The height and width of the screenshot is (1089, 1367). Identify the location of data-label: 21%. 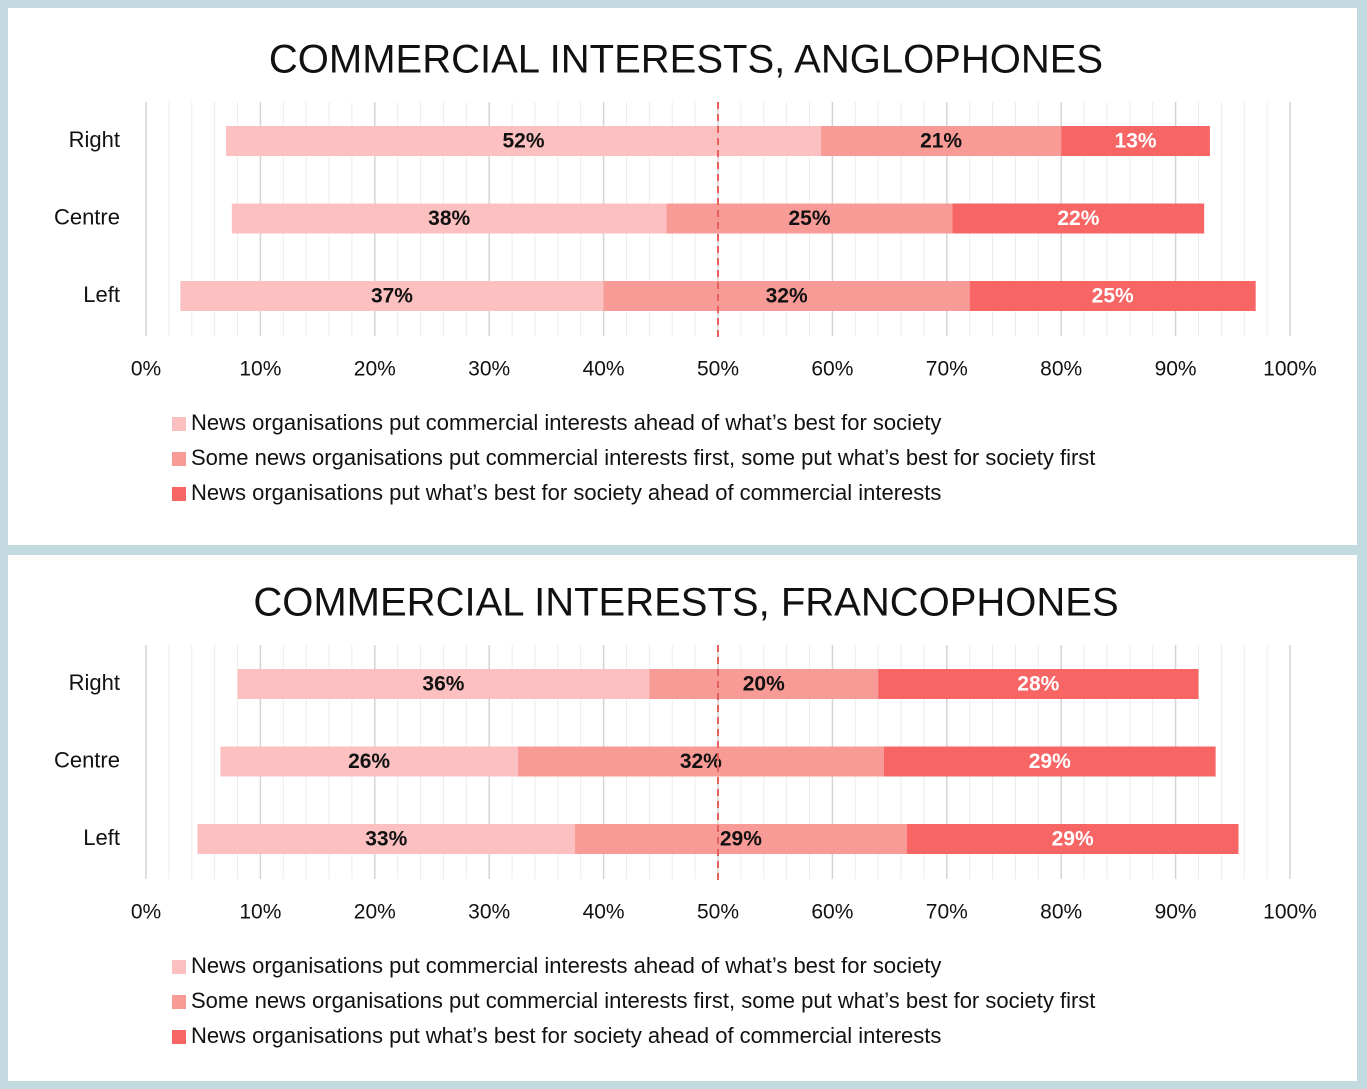
(941, 141).